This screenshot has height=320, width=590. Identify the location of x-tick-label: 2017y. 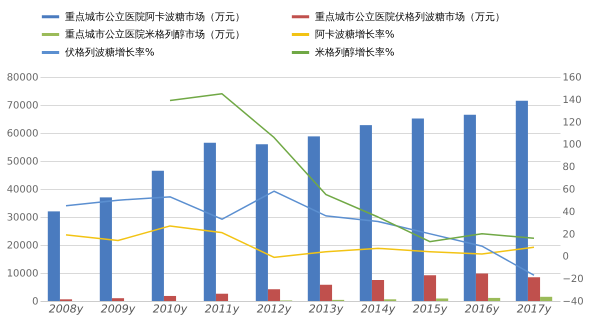
(534, 309).